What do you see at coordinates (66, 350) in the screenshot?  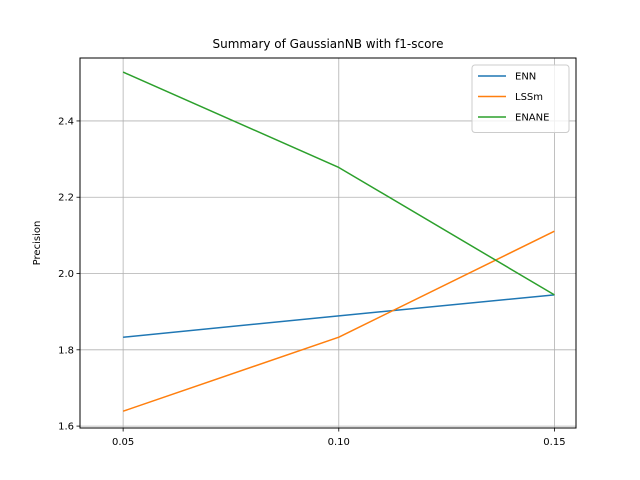 I see `y-tick-label: 1.8` at bounding box center [66, 350].